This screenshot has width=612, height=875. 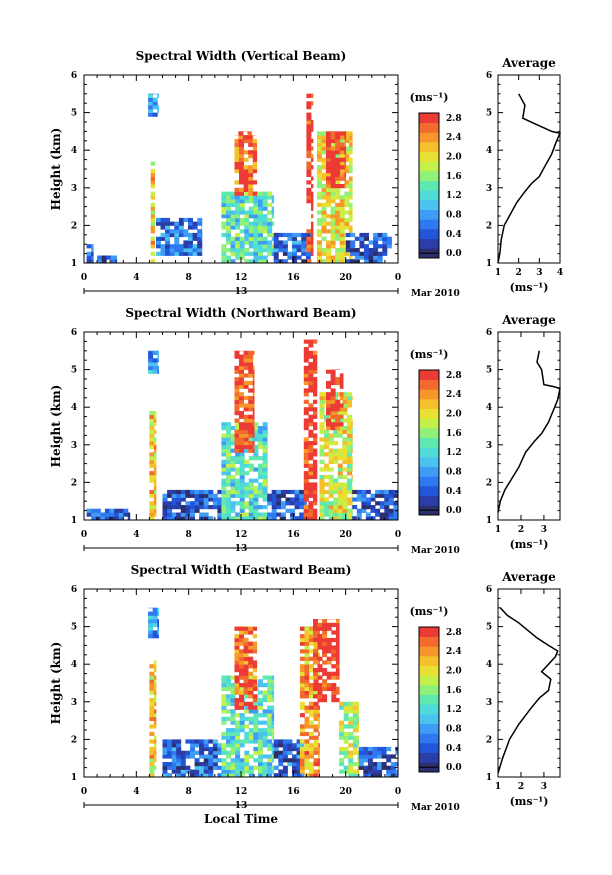 What do you see at coordinates (498, 273) in the screenshot?
I see `average-x-tick-label: 1` at bounding box center [498, 273].